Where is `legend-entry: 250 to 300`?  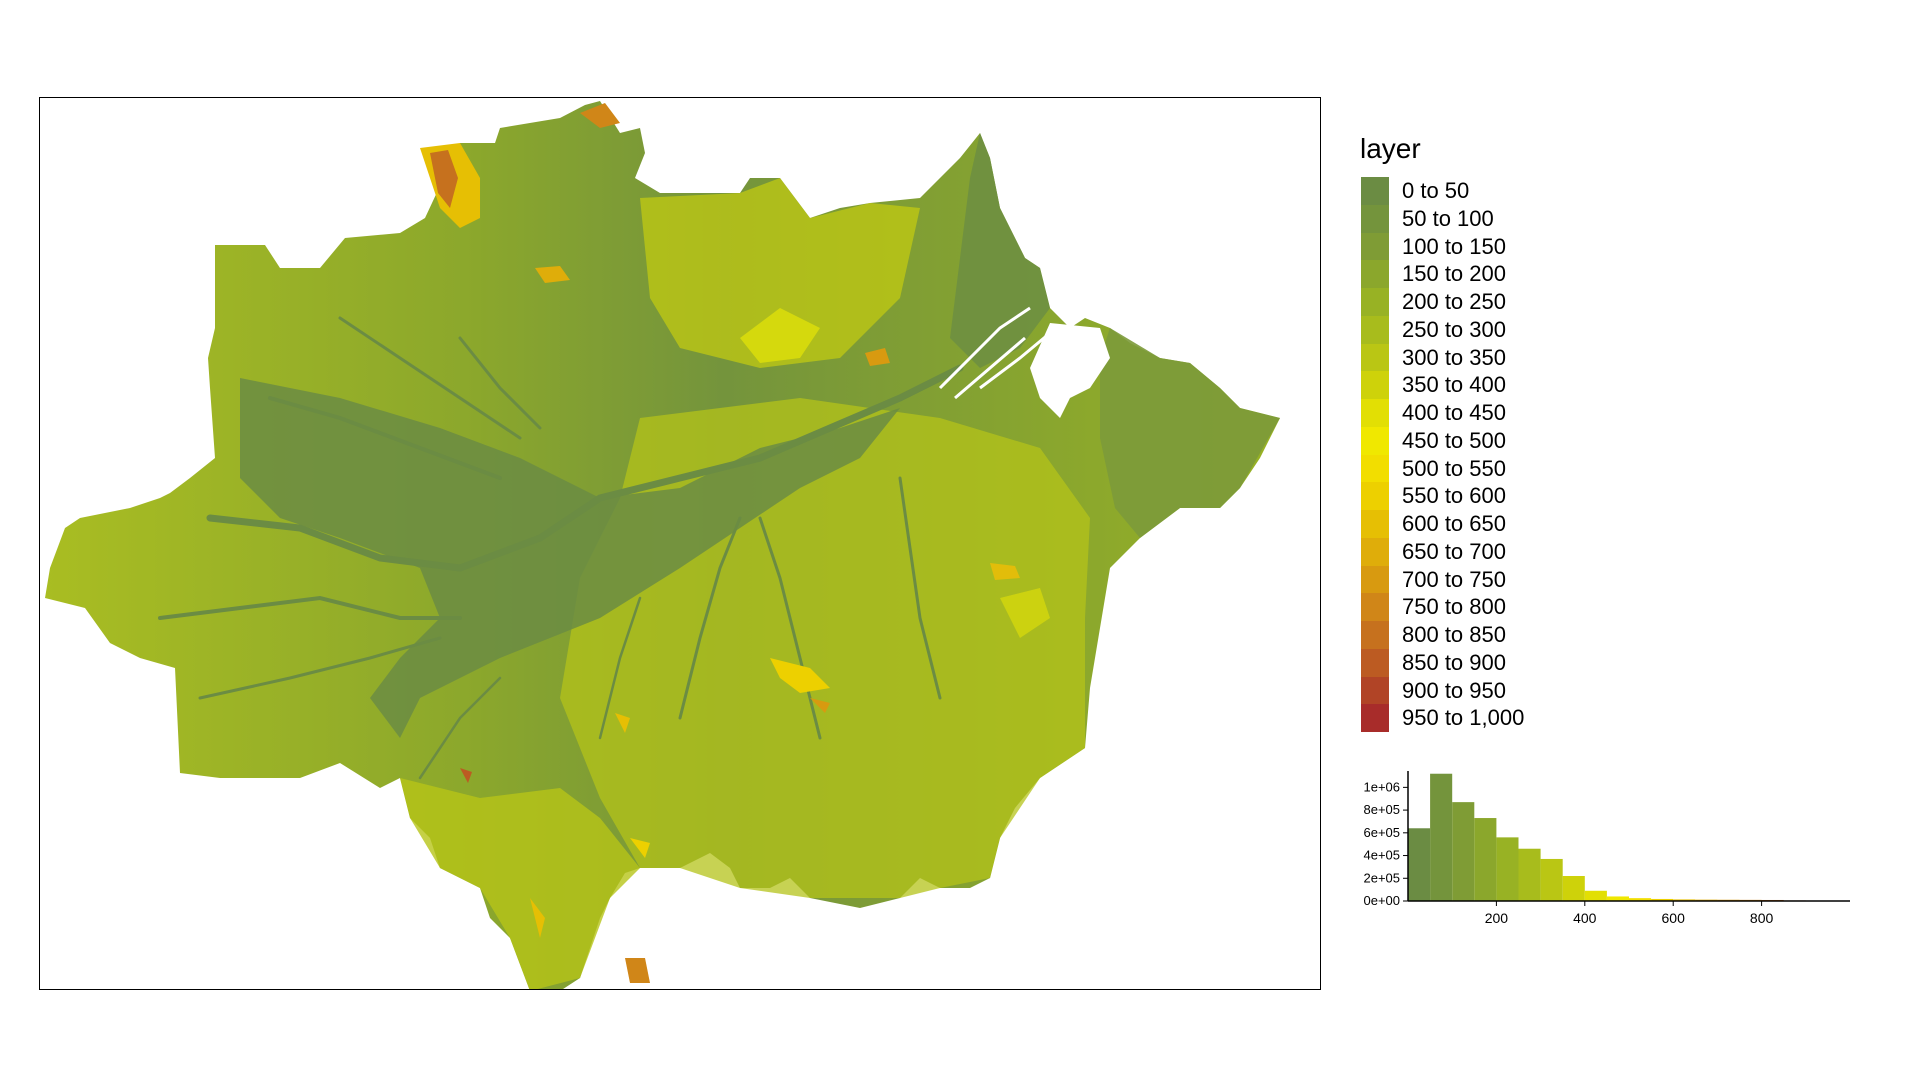
legend-entry: 250 to 300 is located at coordinates (1628, 329).